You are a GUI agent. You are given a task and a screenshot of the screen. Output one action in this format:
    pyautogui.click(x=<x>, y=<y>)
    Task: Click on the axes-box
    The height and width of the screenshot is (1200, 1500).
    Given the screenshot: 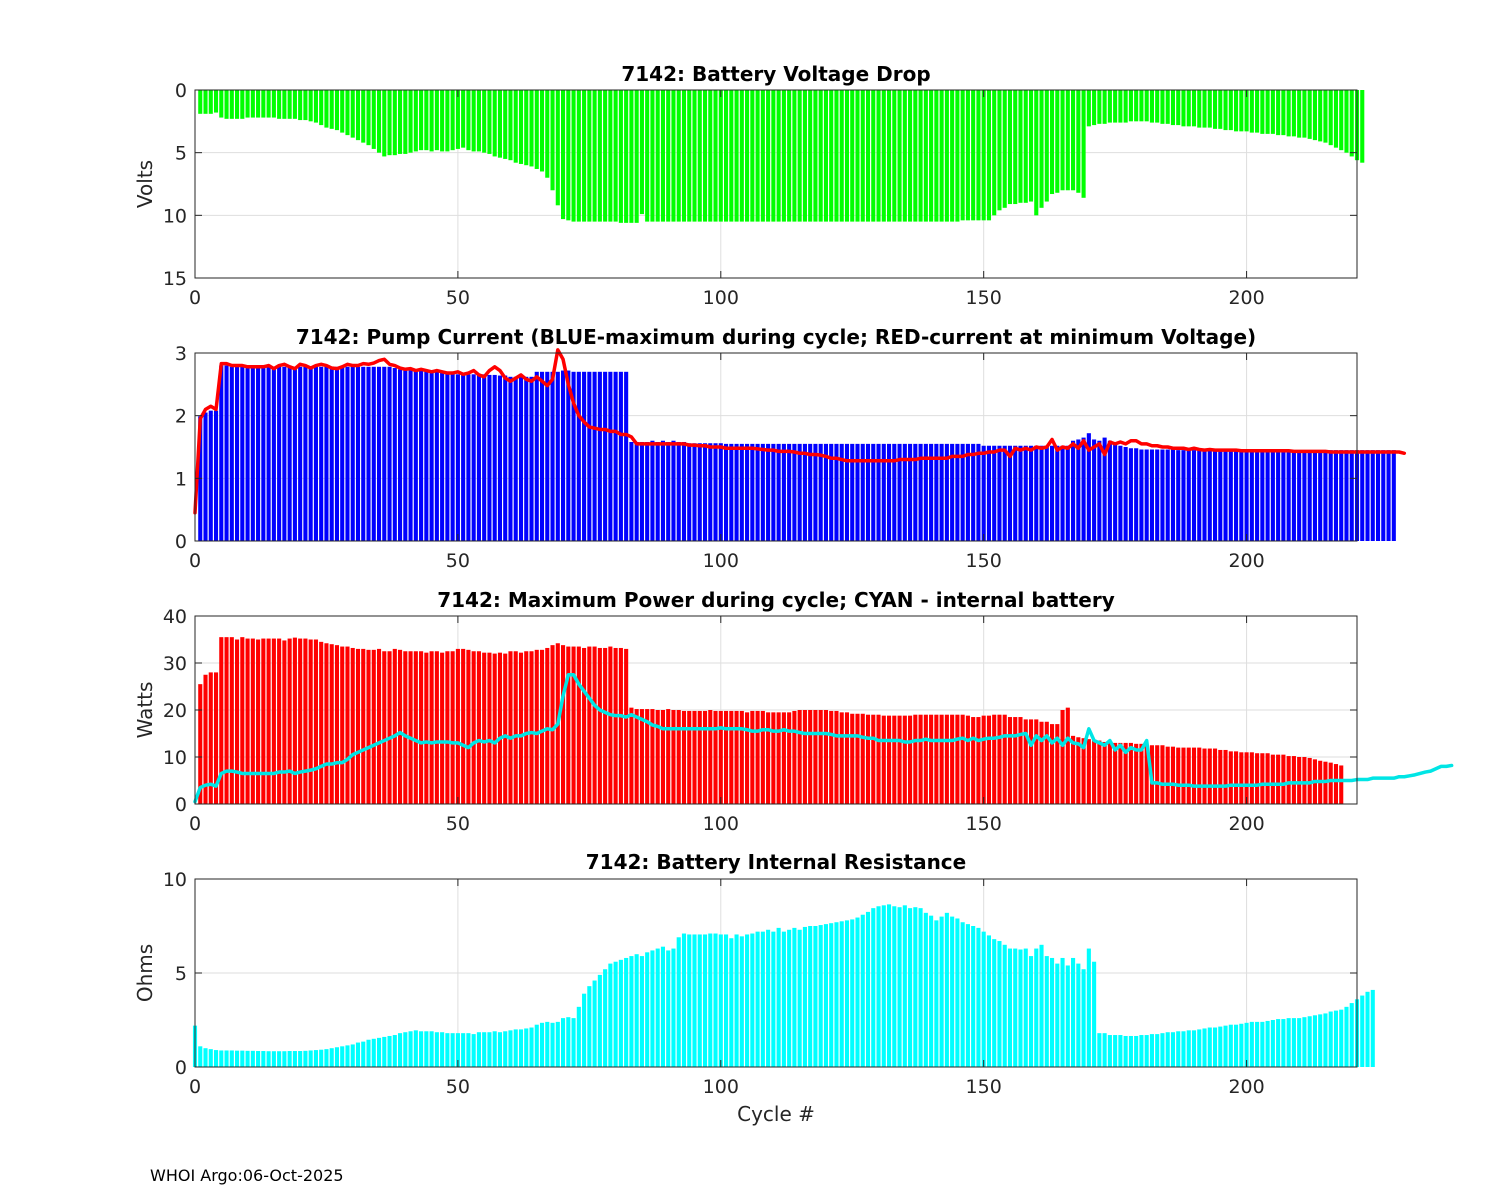 What is the action you would take?
    pyautogui.click(x=776, y=184)
    